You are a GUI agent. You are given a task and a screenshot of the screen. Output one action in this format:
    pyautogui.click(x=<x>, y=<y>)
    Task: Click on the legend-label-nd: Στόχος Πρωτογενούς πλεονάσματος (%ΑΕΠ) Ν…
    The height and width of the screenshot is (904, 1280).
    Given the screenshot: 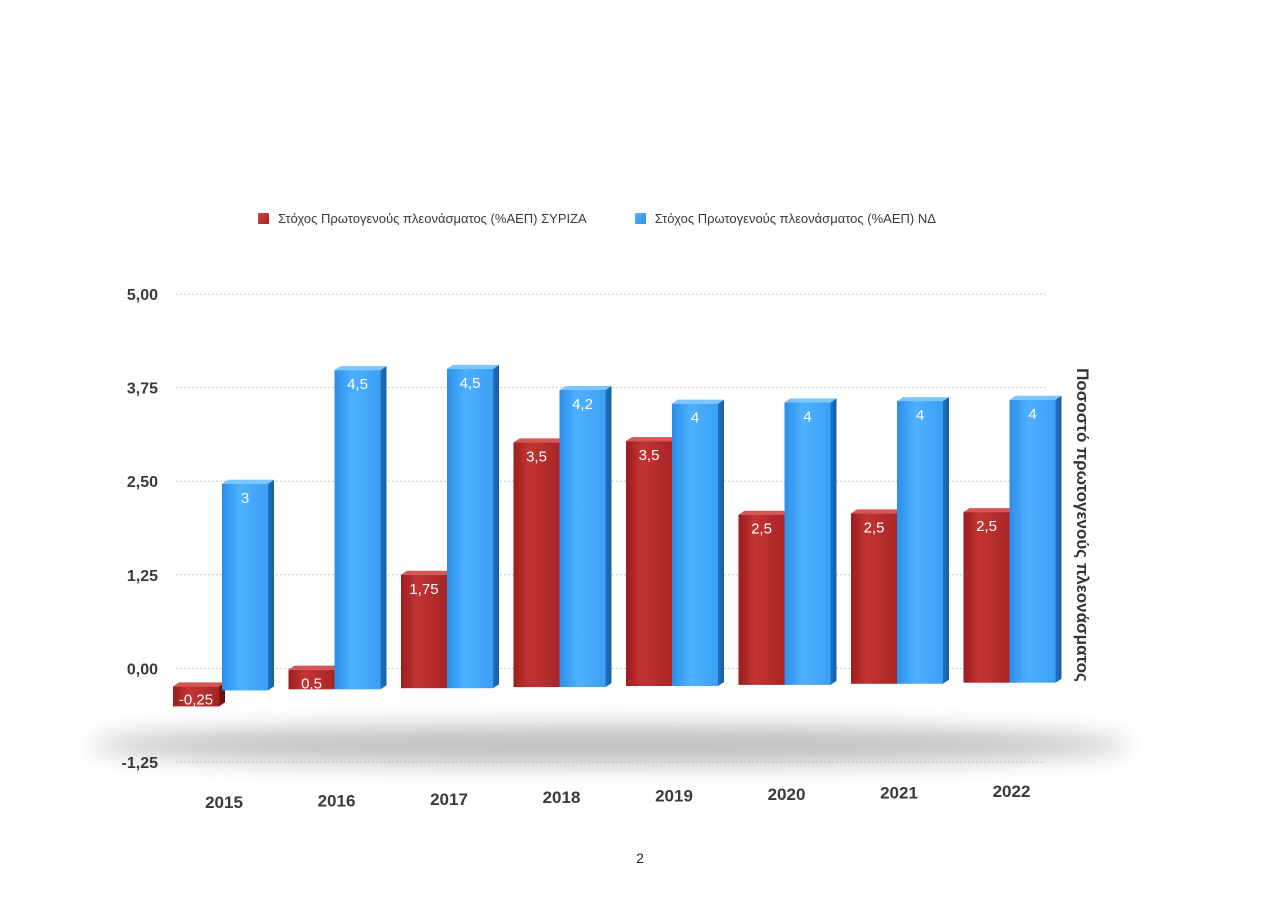 What is the action you would take?
    pyautogui.click(x=795, y=218)
    